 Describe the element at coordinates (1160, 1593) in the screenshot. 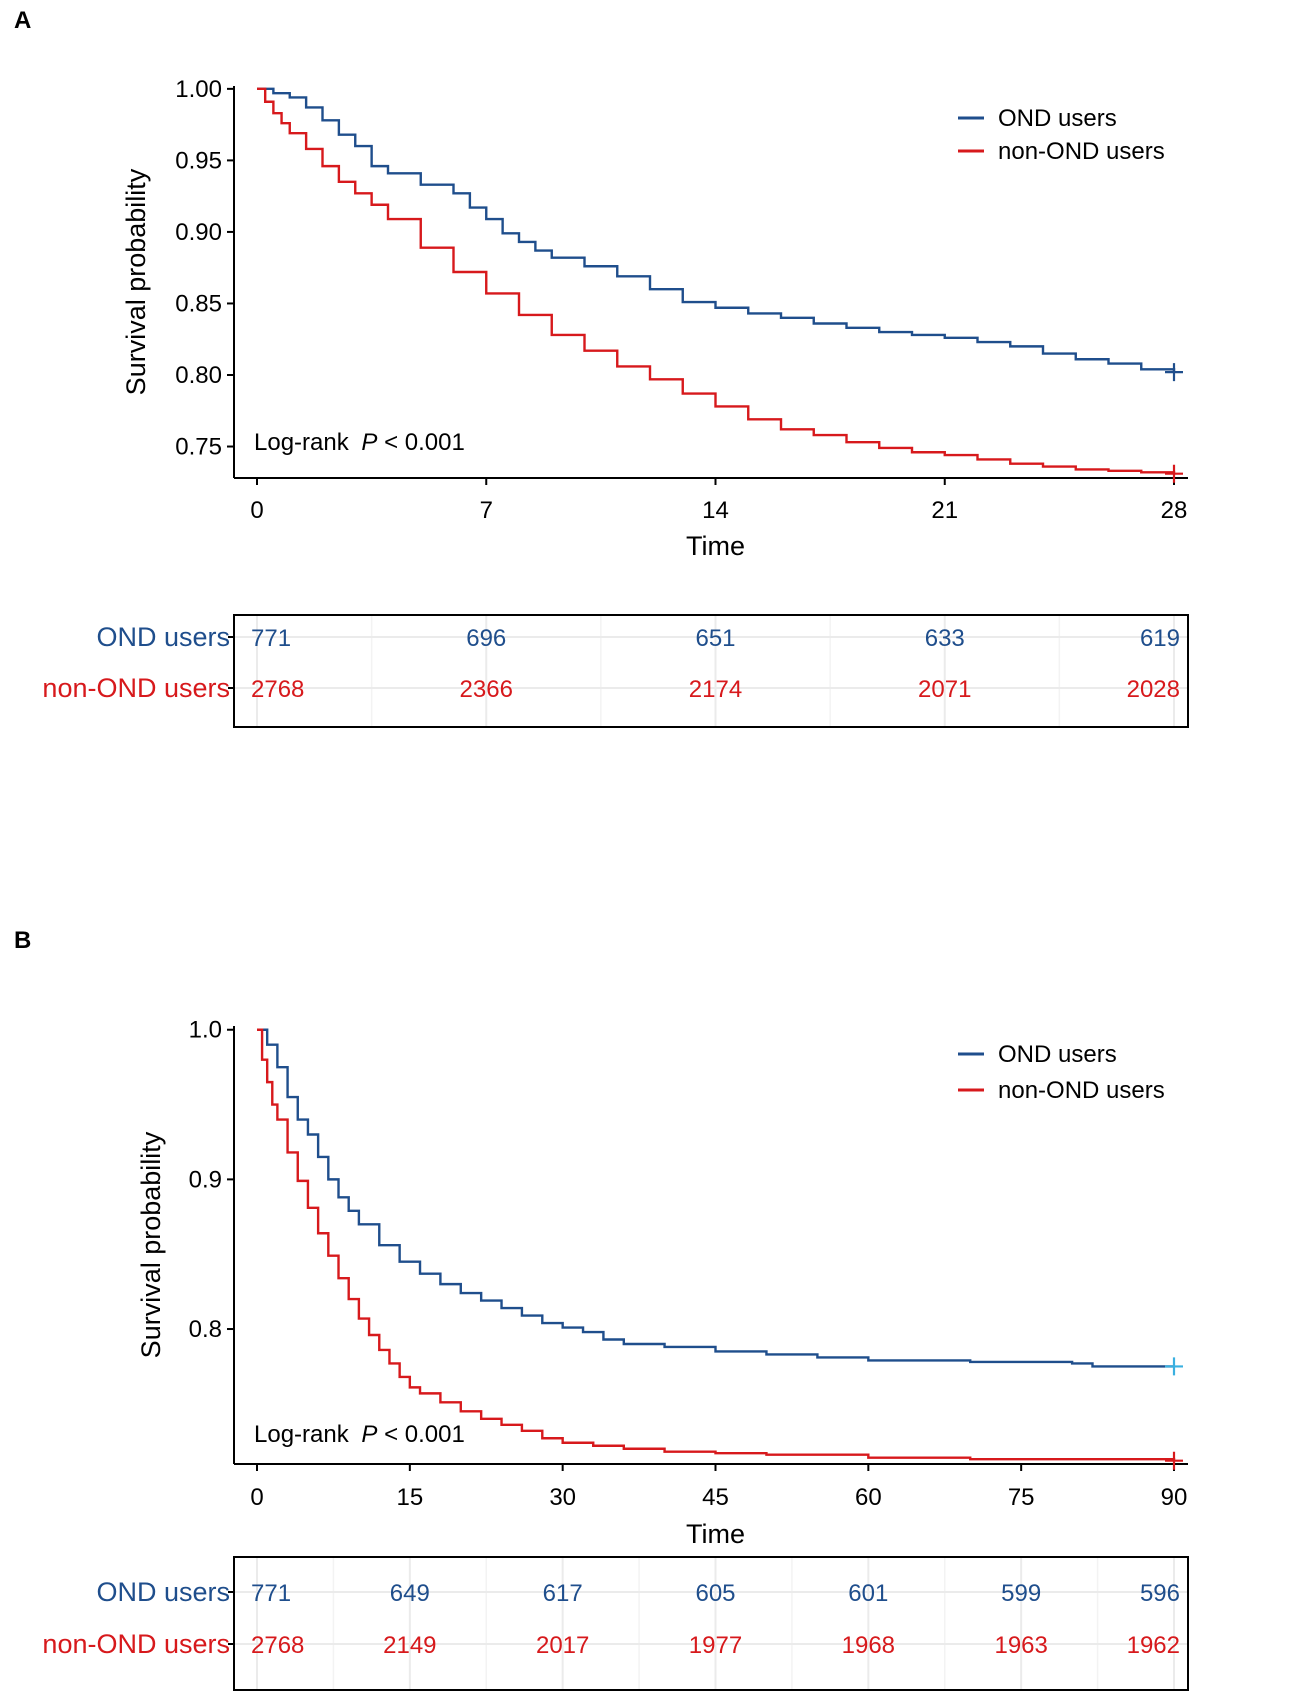

I see `risk-cell-ond: 596` at that location.